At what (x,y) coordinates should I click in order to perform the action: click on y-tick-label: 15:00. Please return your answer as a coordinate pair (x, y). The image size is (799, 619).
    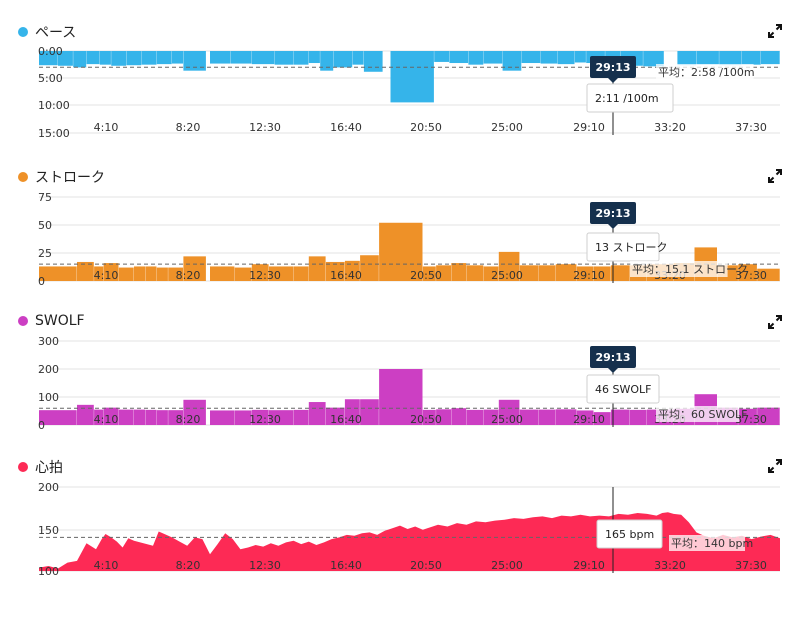
    Looking at the image, I should click on (54, 133).